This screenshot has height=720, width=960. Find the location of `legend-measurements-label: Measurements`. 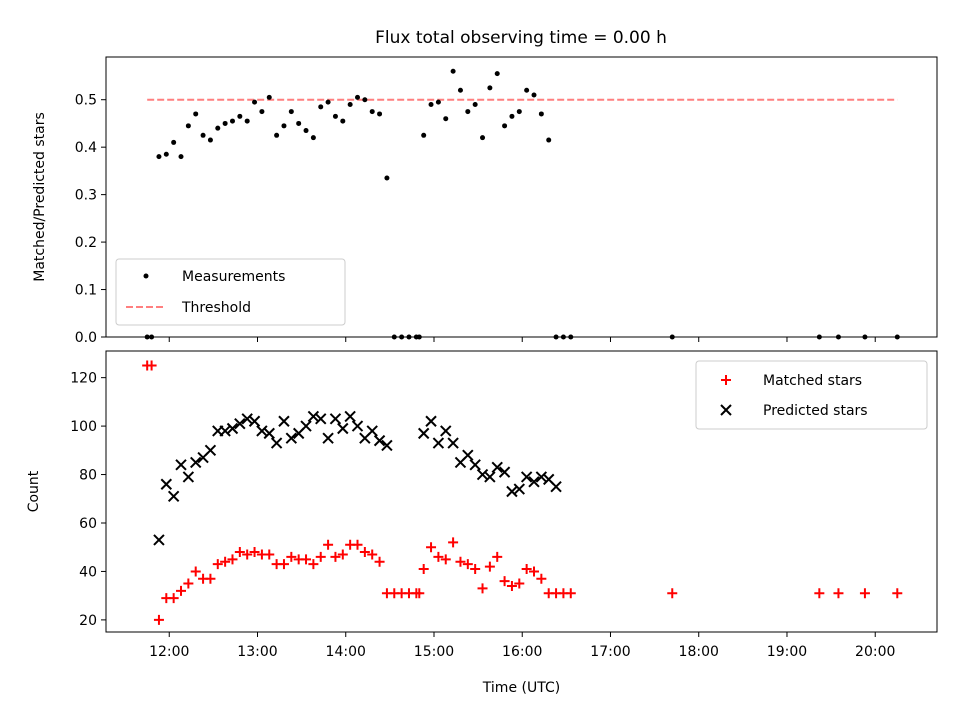

legend-measurements-label: Measurements is located at coordinates (233, 277).